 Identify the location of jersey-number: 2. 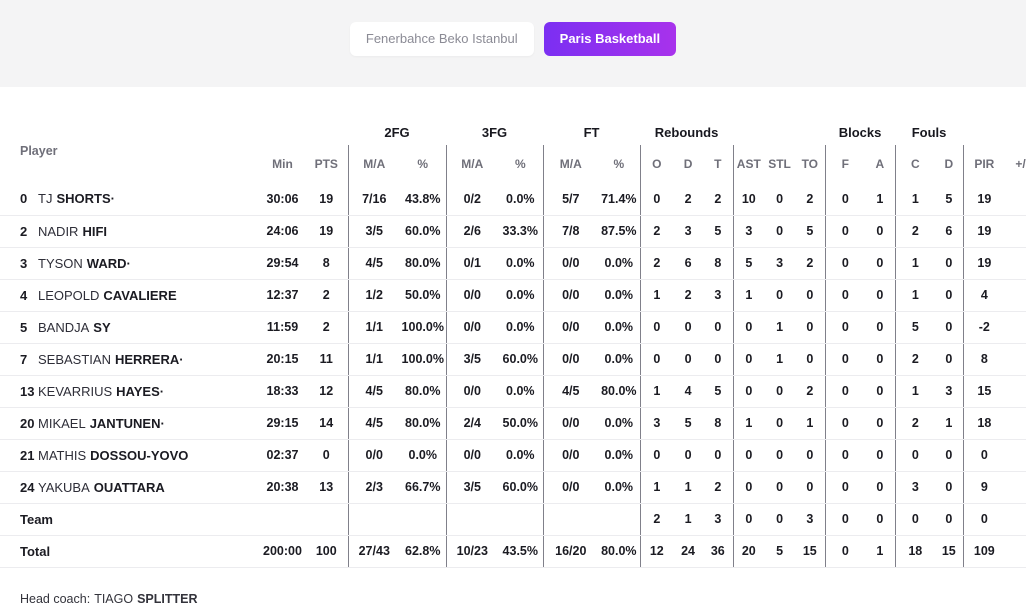
(24, 231).